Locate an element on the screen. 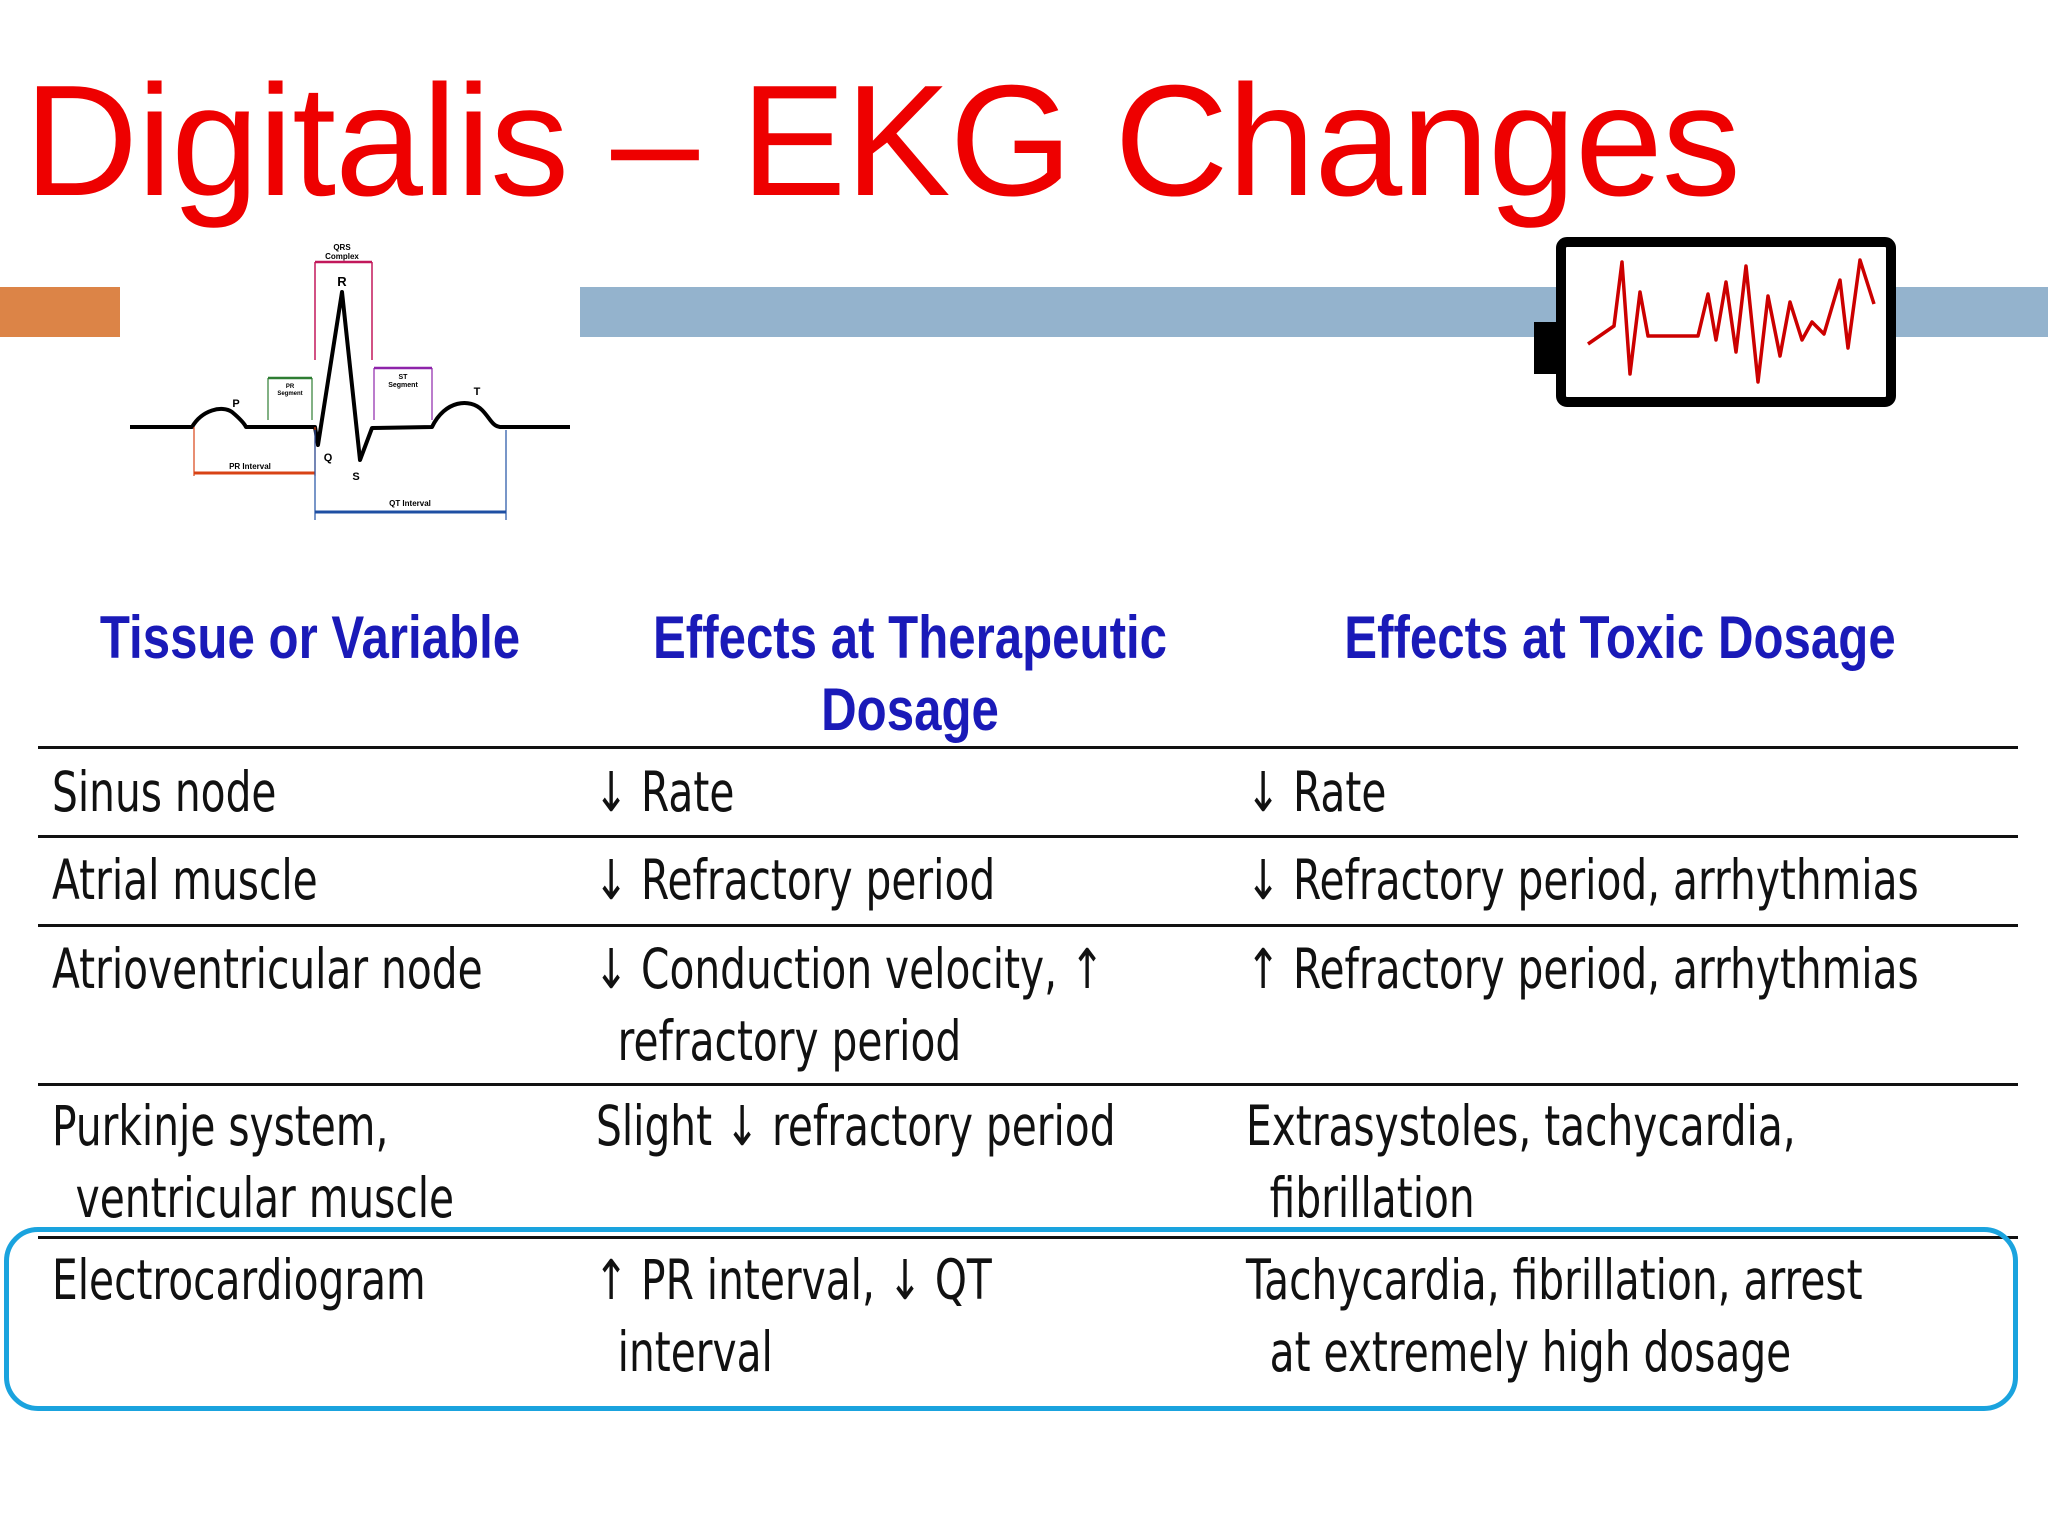  p-wave-label: P is located at coordinates (235, 404).